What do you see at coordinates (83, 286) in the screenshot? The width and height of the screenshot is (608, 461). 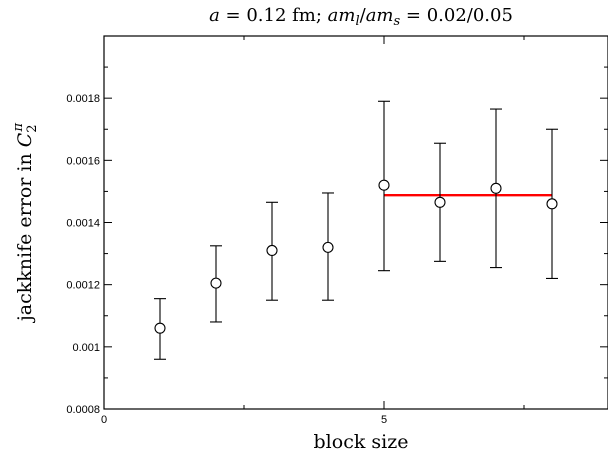 I see `y-tick-label: 0.0012` at bounding box center [83, 286].